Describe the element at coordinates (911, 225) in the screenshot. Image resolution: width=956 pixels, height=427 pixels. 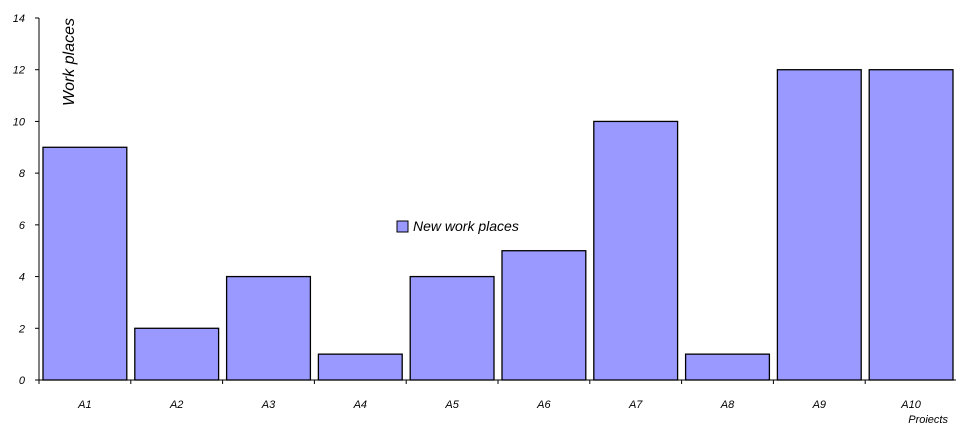
I see `bar-a10` at that location.